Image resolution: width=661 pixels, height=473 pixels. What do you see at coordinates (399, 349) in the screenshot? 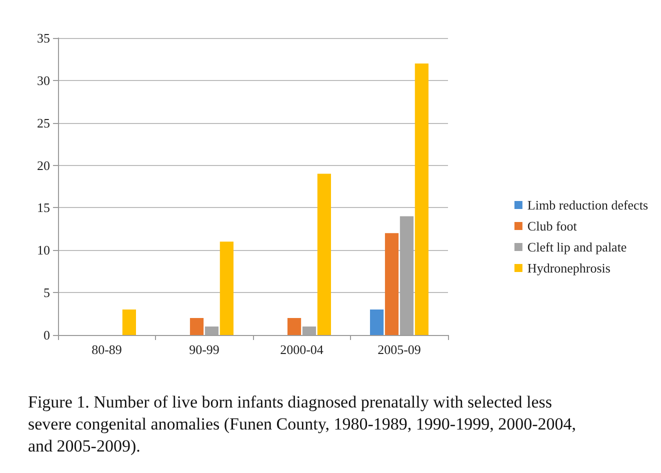
I see `x-tick-label: 2005-09` at bounding box center [399, 349].